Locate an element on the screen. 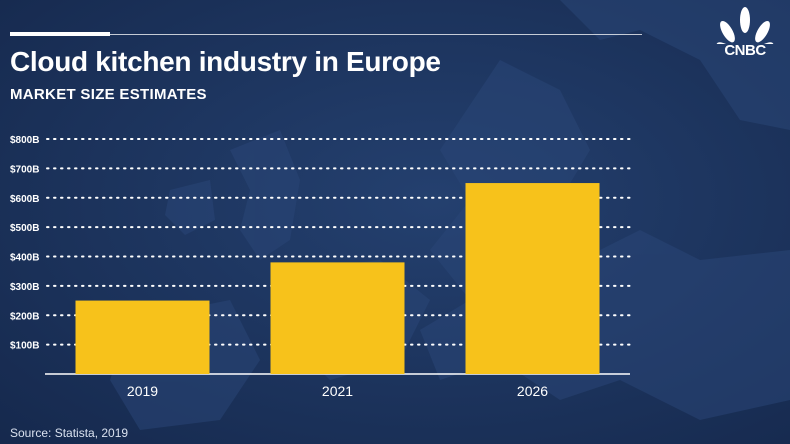 This screenshot has height=444, width=790. chart-subtitle: MARKET SIZE ESTIMATES is located at coordinates (108, 94).